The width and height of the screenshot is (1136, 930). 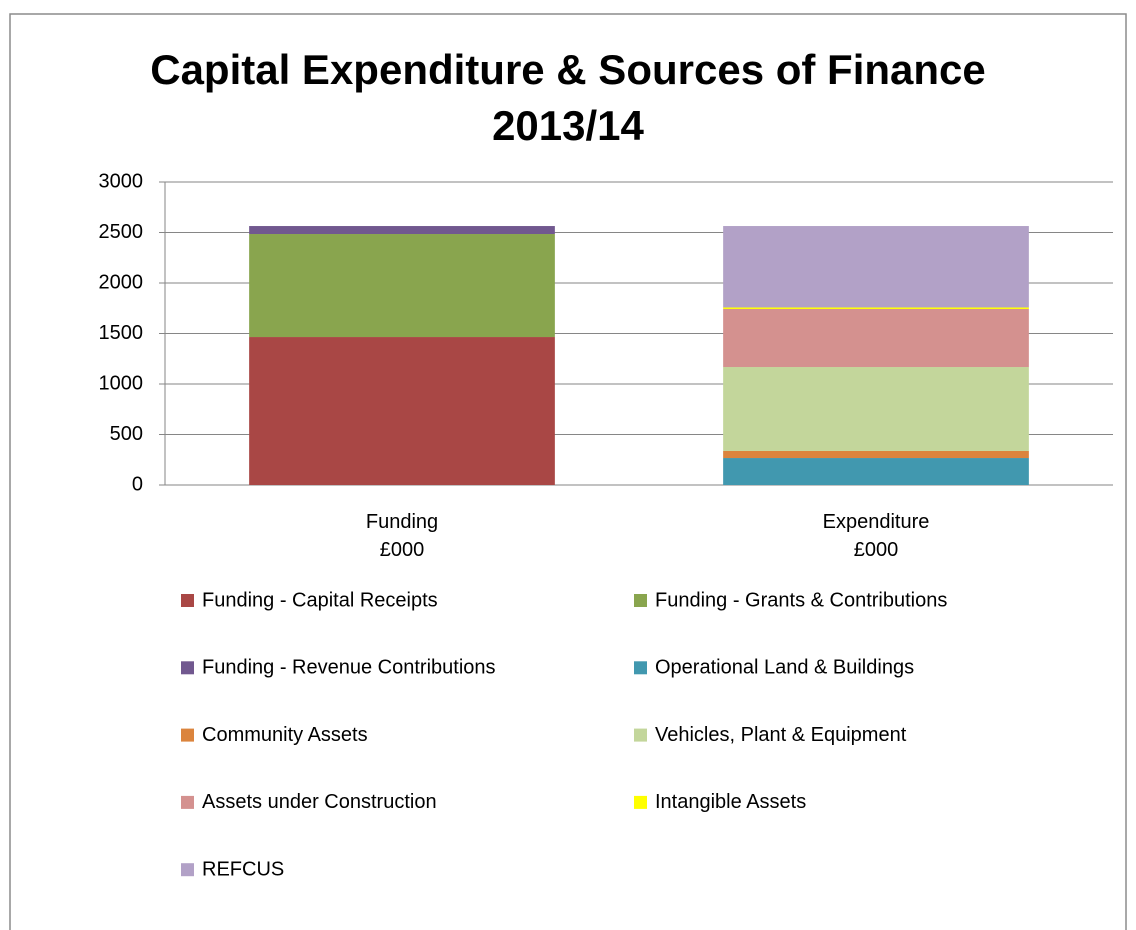 I want to click on legend-label: REFCUS, so click(x=243, y=869).